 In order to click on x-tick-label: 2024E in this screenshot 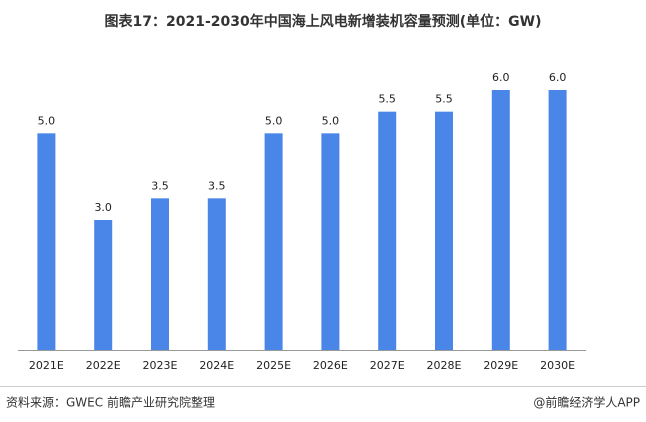, I will do `click(216, 365)`.